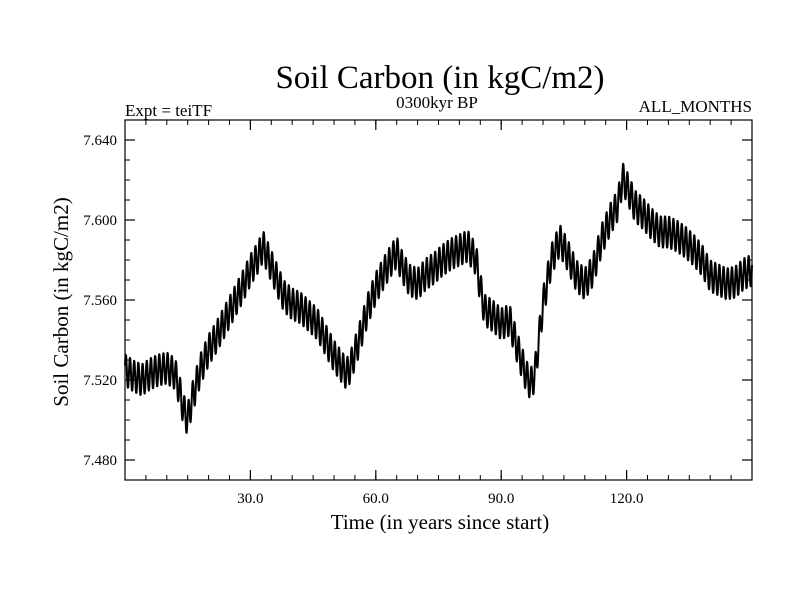 The image size is (800, 600). What do you see at coordinates (627, 499) in the screenshot?
I see `x-tick-label: 120.0` at bounding box center [627, 499].